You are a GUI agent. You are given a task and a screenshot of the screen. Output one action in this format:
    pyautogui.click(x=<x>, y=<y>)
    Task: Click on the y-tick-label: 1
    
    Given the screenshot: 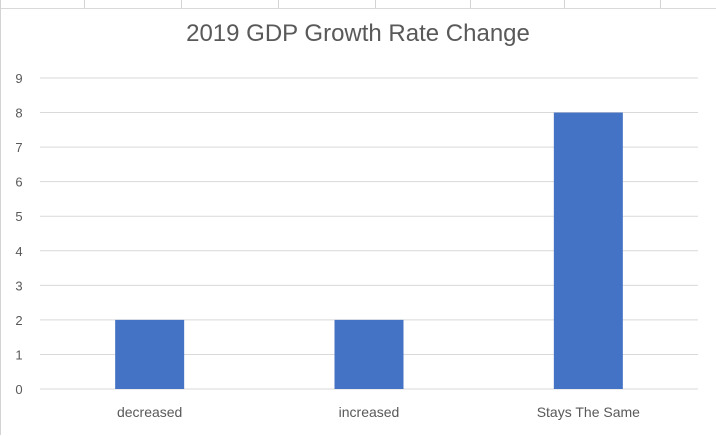 What is the action you would take?
    pyautogui.click(x=18, y=354)
    